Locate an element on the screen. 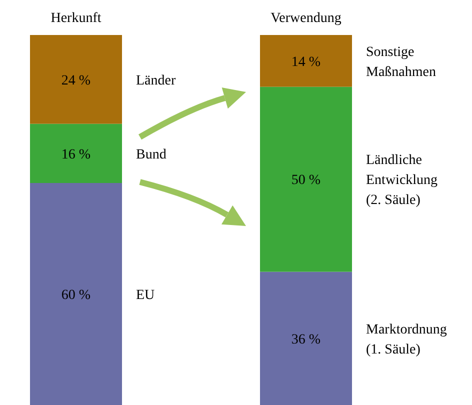 This screenshot has width=472, height=405. data-label: 36 % is located at coordinates (306, 340).